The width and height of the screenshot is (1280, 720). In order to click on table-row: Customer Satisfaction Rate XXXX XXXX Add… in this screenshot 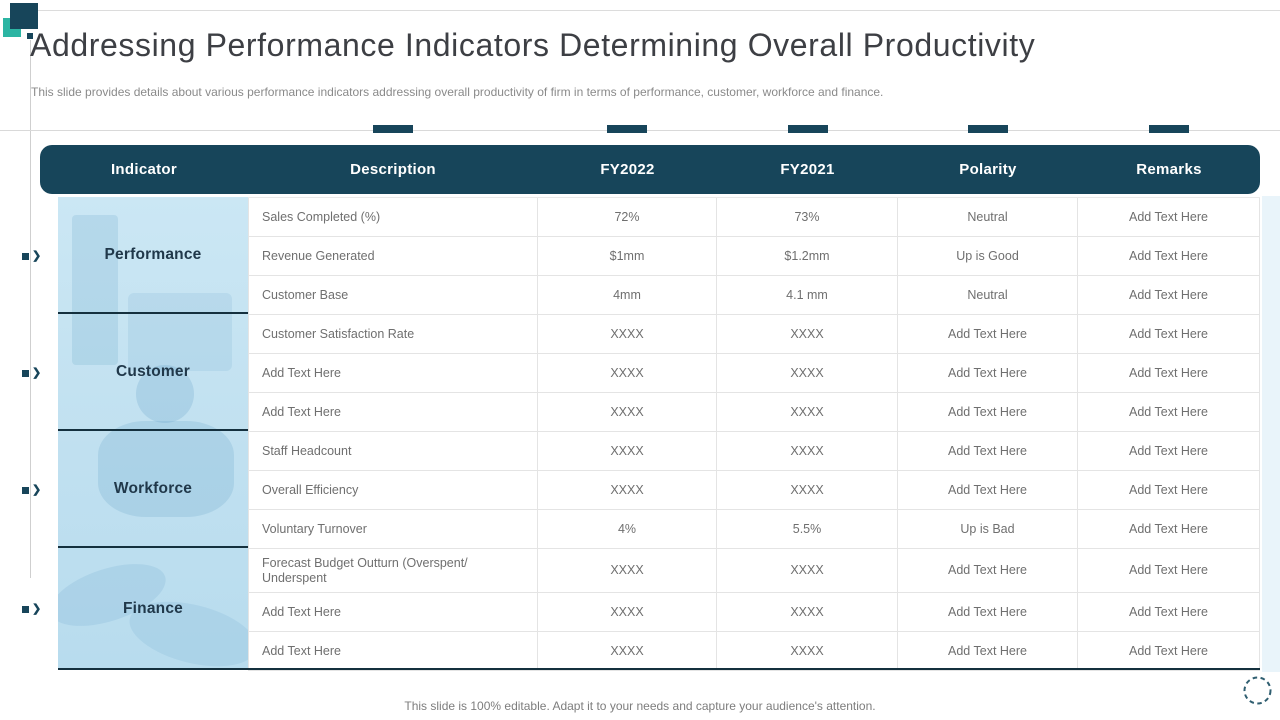, I will do `click(754, 334)`.